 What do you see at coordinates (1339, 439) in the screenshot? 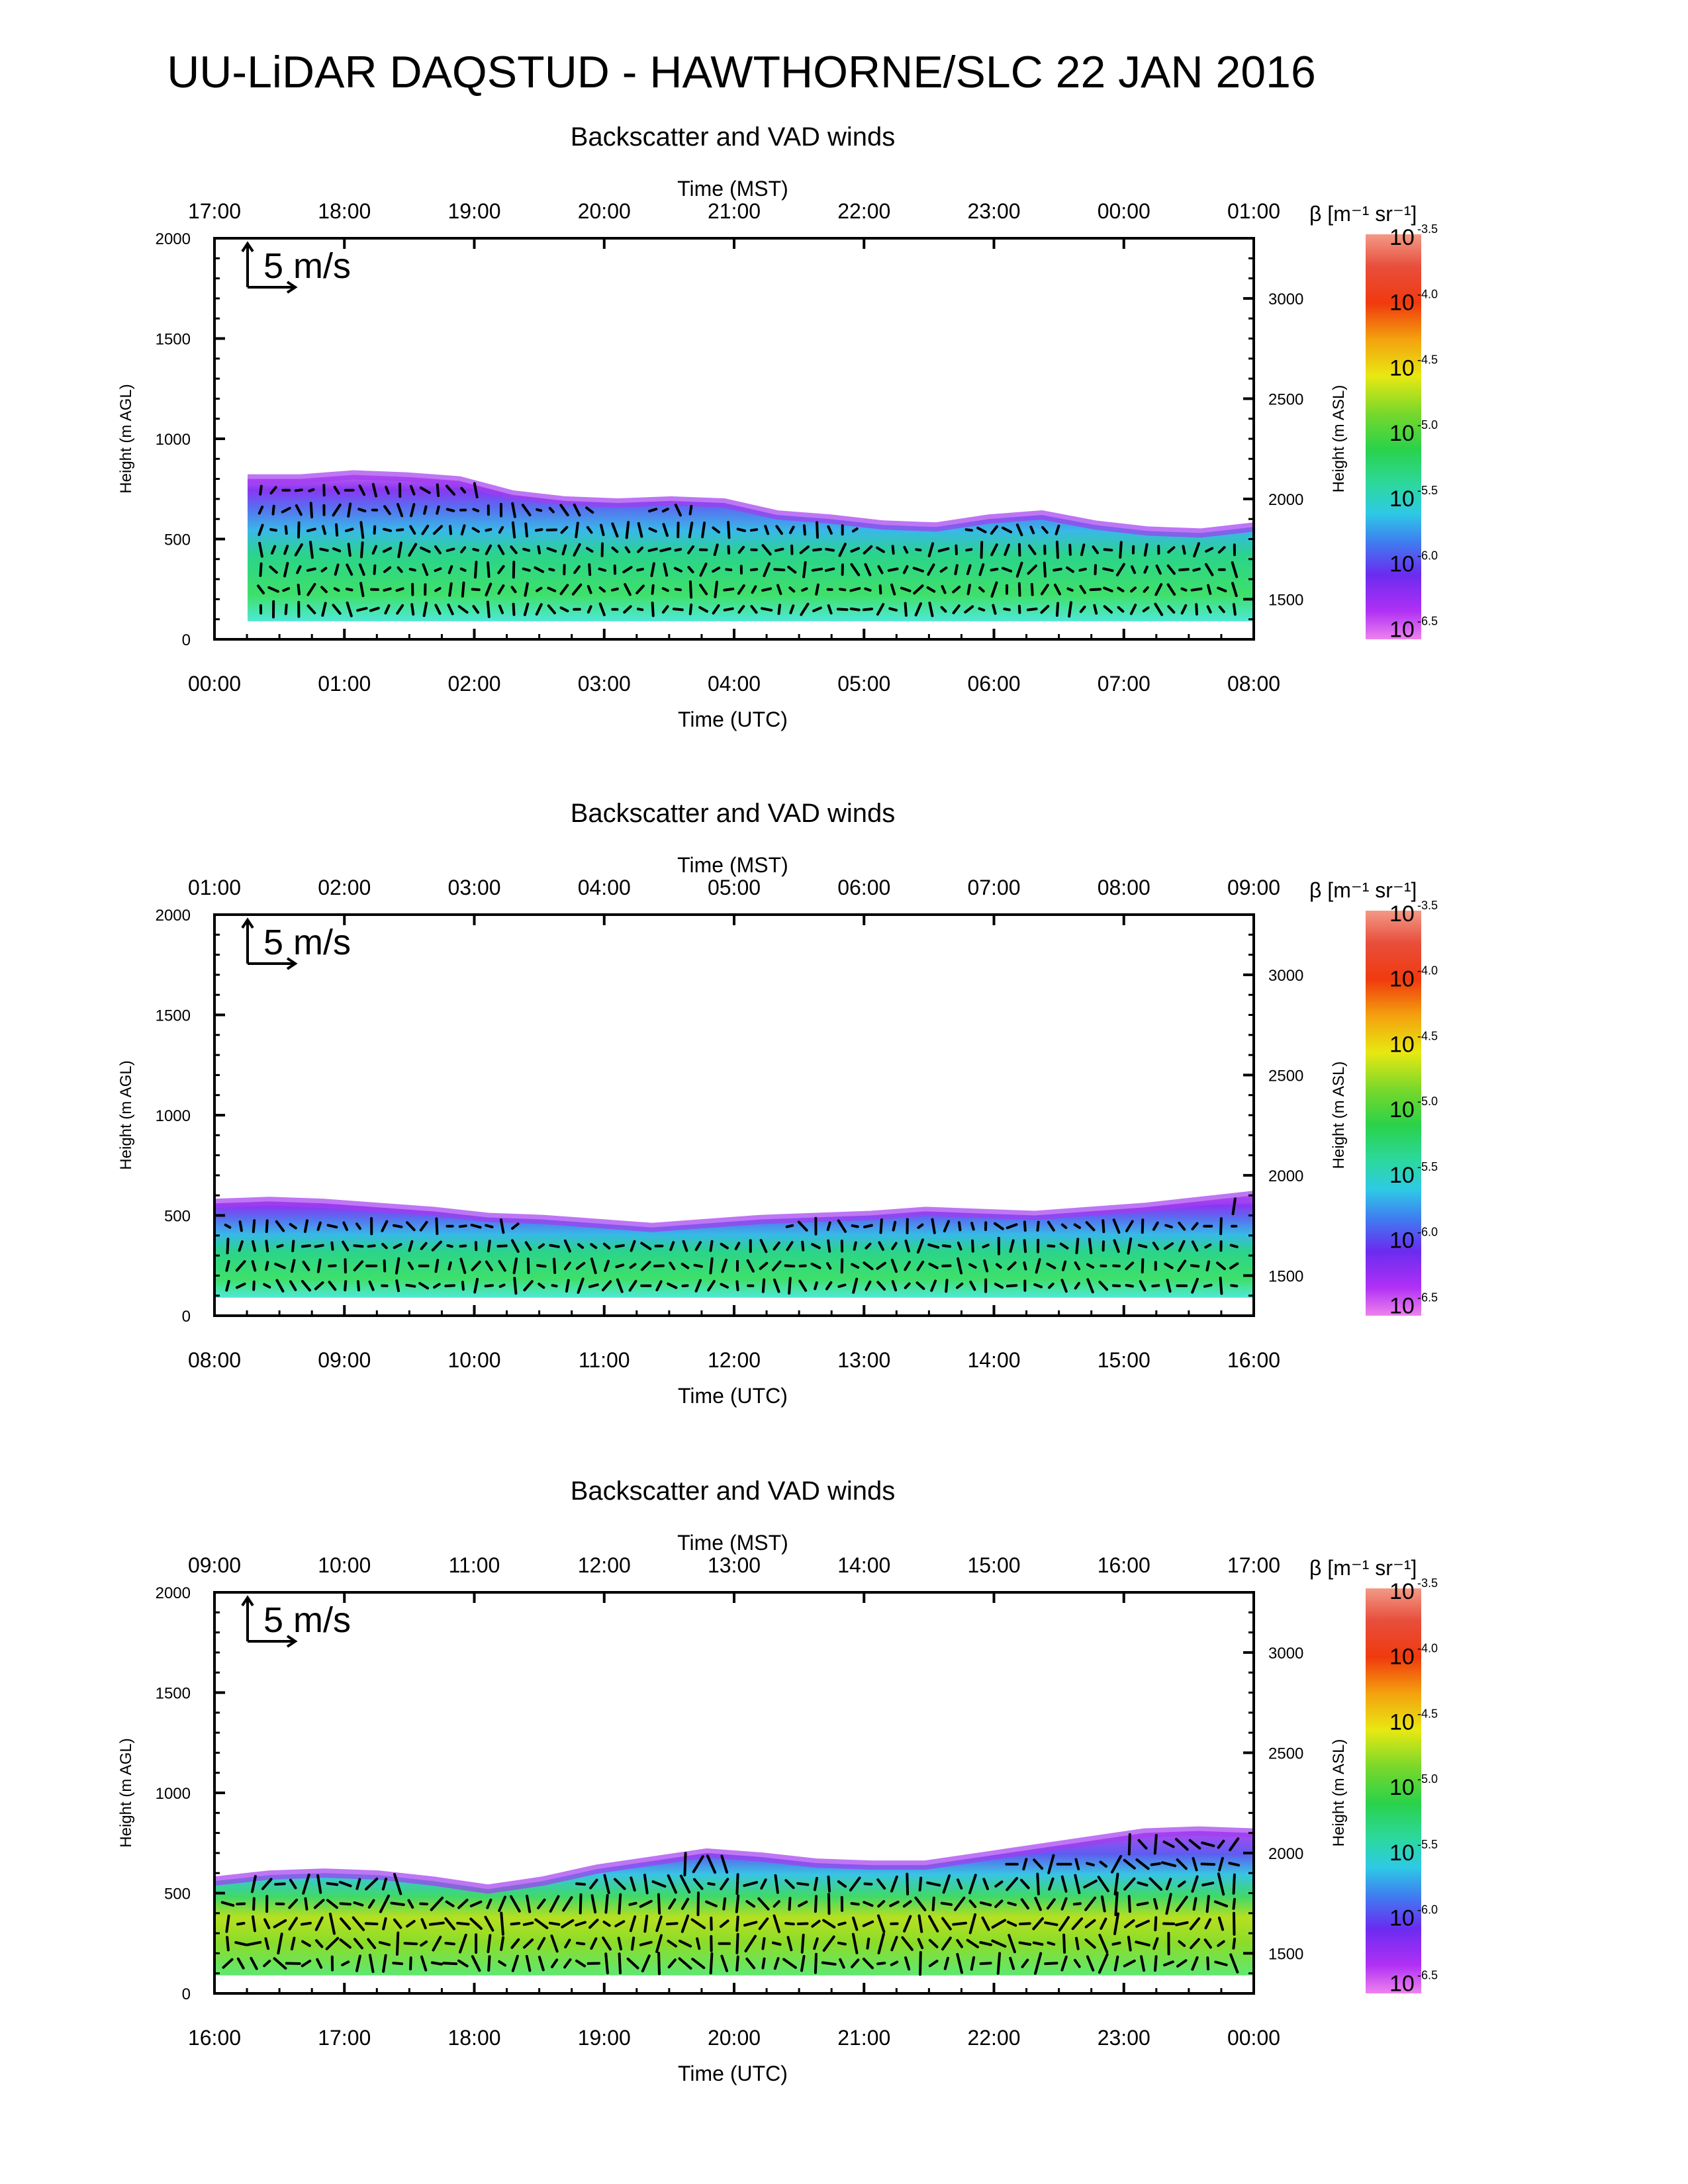
I see `y2-axis-label: Height (m ASL)` at bounding box center [1339, 439].